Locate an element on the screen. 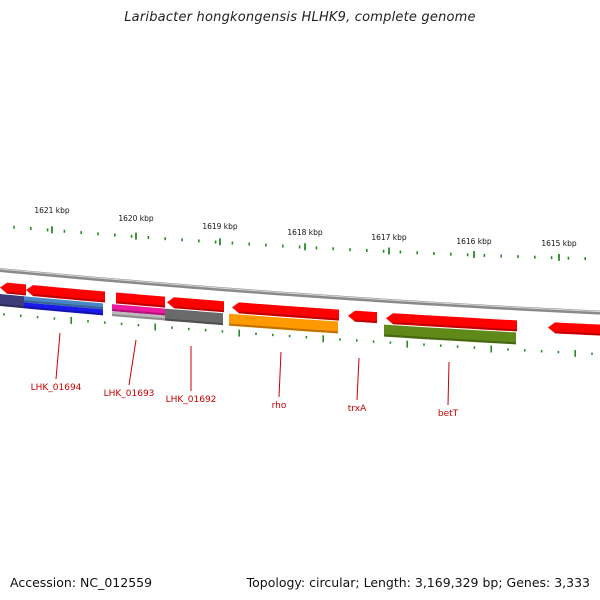  gene-betT-body is located at coordinates (450, 334).